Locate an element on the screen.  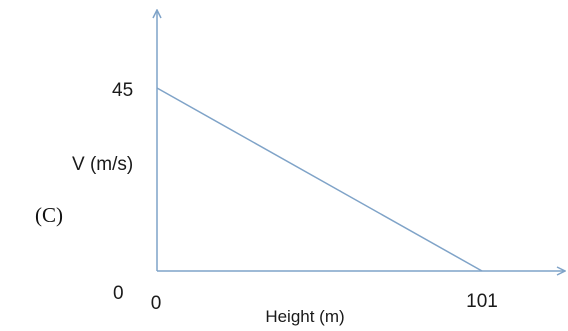
y-axis-label: V (m/s) is located at coordinates (102, 164).